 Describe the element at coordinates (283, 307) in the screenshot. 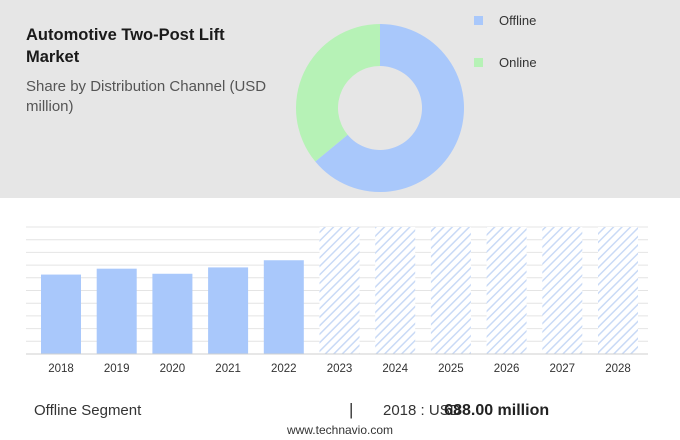

I see `bar-2022` at that location.